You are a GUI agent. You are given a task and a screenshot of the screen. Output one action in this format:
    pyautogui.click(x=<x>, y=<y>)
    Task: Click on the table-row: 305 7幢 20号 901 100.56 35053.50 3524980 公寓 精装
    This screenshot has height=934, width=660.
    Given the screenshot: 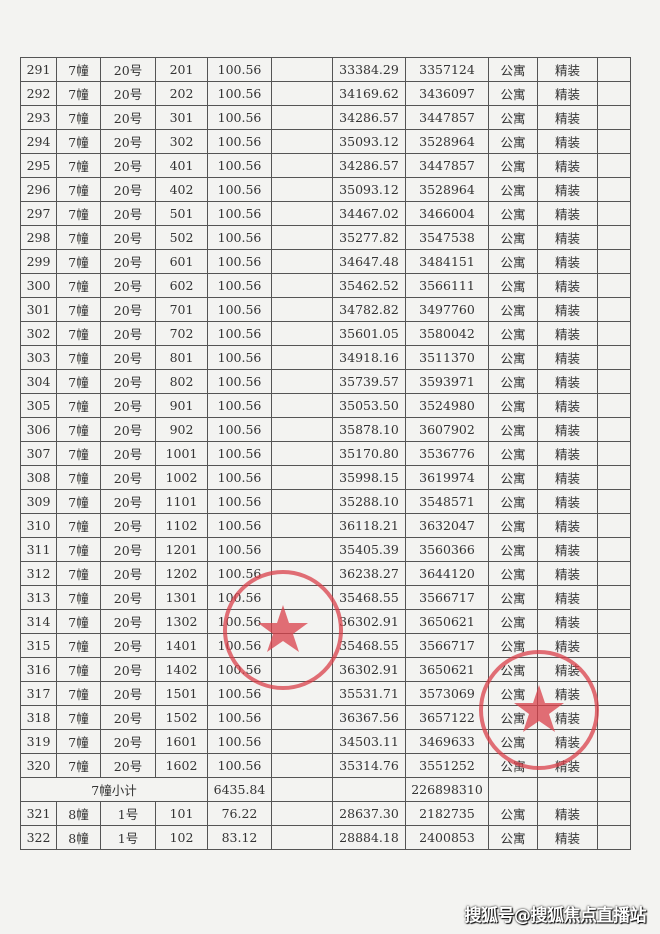 What is the action you would take?
    pyautogui.click(x=325, y=405)
    